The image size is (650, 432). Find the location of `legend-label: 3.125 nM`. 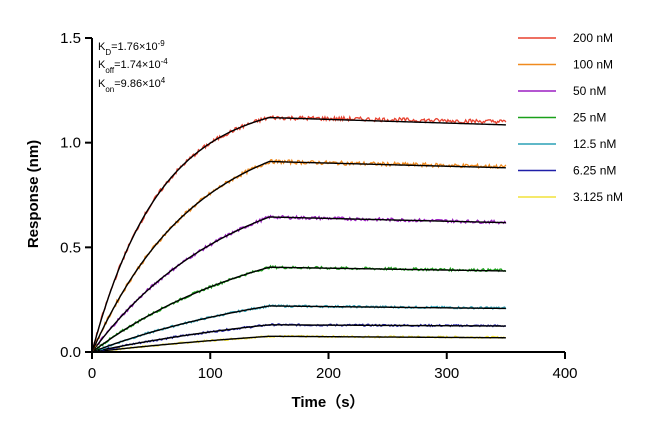

legend-label: 3.125 nM is located at coordinates (598, 197).